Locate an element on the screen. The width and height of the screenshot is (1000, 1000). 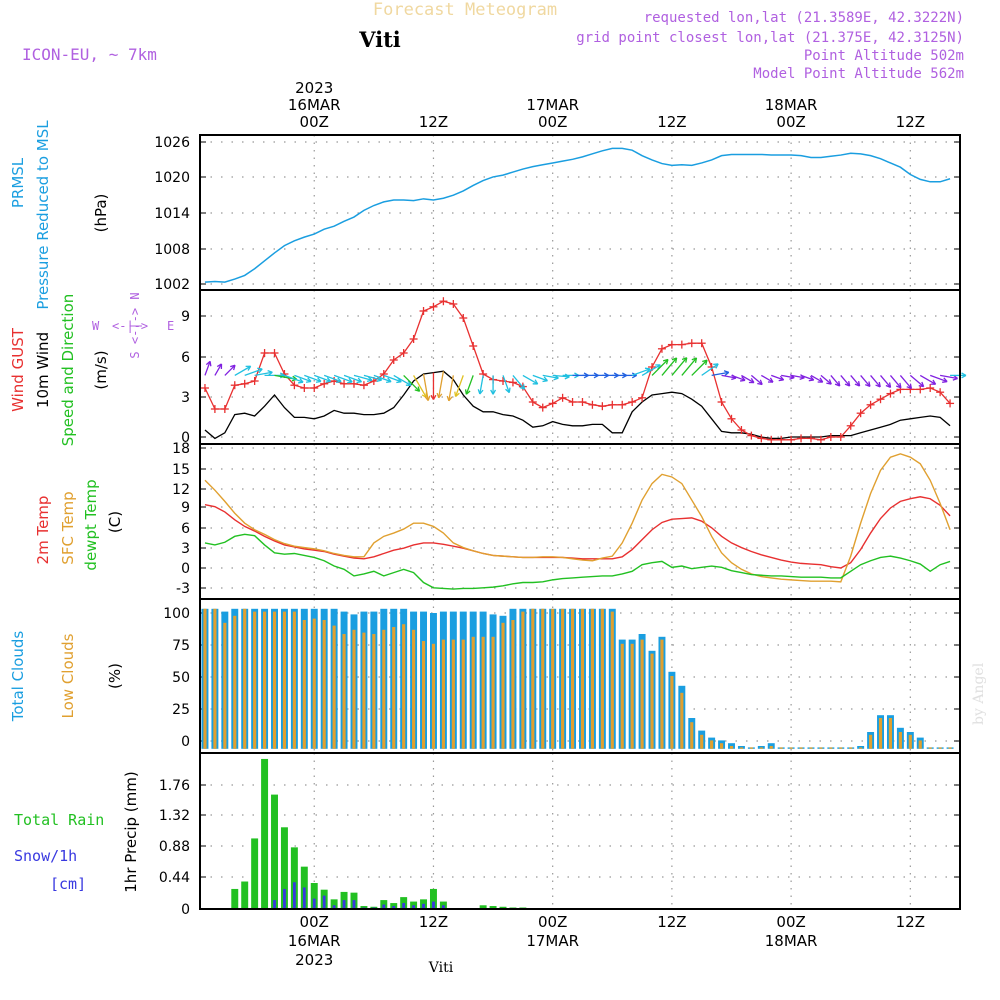
bottom-time-label: 12Z is located at coordinates (910, 922).